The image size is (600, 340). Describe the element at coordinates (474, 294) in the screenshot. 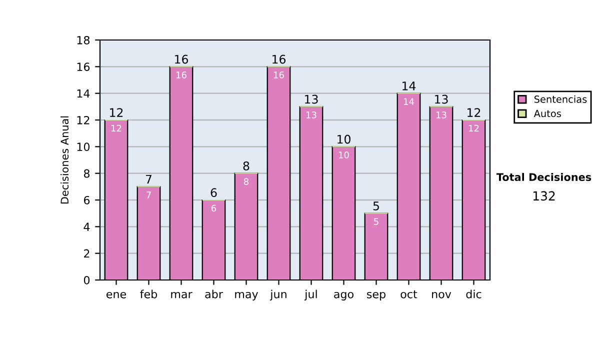

I see `x-tick-label: dic` at that location.